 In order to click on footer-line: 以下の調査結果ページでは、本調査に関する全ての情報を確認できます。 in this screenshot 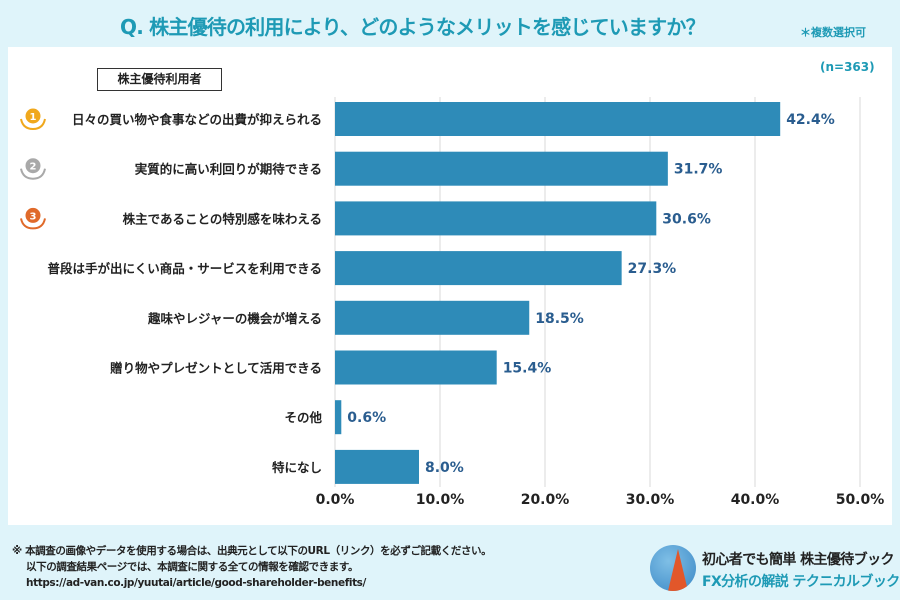, I will do `click(192, 567)`.